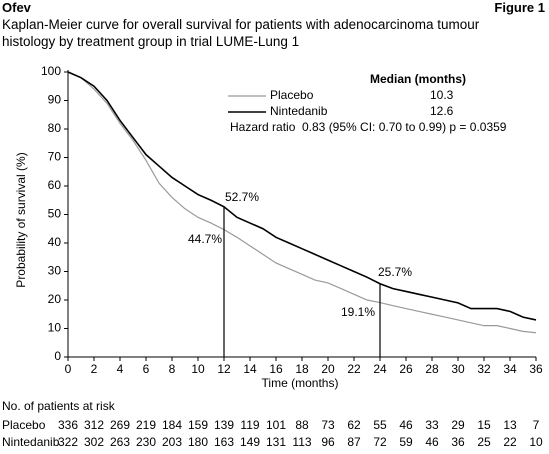  Describe the element at coordinates (172, 442) in the screenshot. I see `at-risk-count: 203` at that location.